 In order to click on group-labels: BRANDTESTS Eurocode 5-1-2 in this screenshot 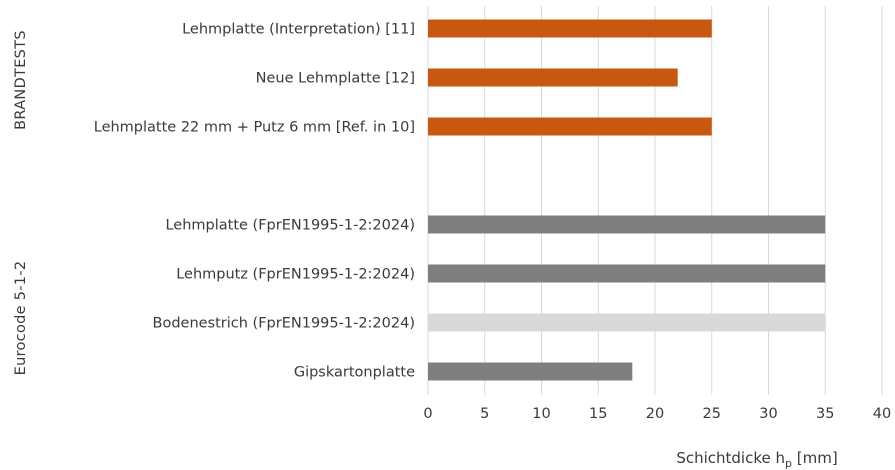, I will do `click(21, 202)`.